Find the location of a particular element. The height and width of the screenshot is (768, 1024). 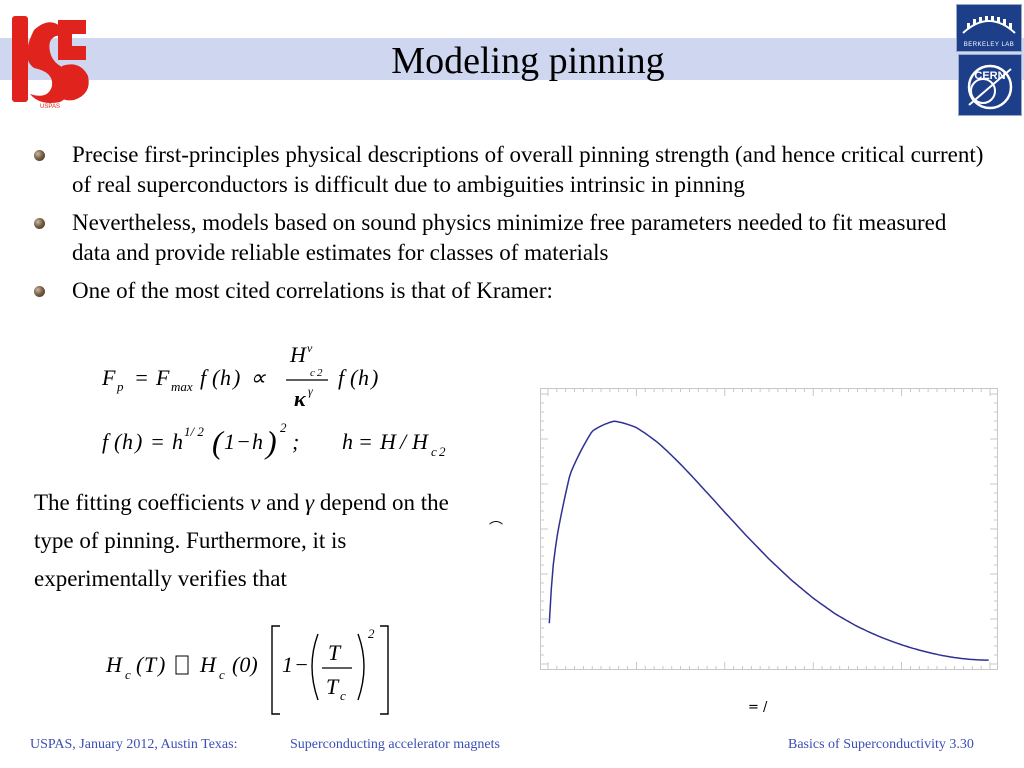

svg-text: 1/ 2 is located at coordinates (194, 431).